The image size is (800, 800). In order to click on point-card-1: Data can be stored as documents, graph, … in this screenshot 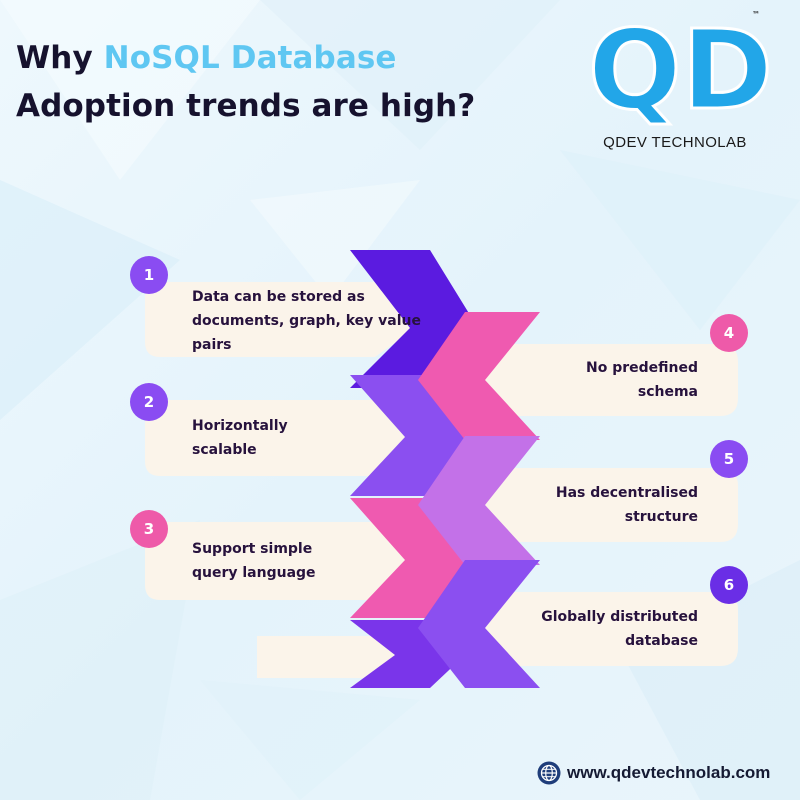, I will do `click(312, 321)`.